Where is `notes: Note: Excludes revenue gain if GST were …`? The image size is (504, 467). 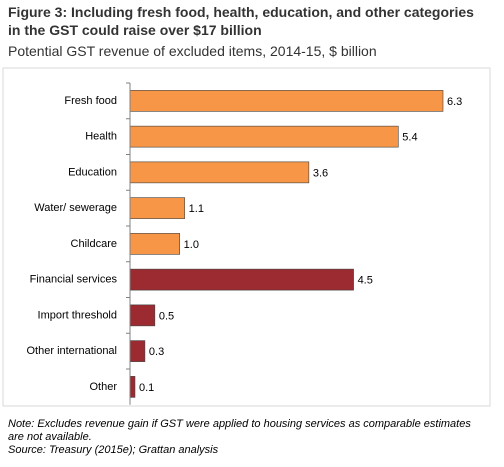
notes: Note: Excludes revenue gain if GST were … is located at coordinates (243, 437).